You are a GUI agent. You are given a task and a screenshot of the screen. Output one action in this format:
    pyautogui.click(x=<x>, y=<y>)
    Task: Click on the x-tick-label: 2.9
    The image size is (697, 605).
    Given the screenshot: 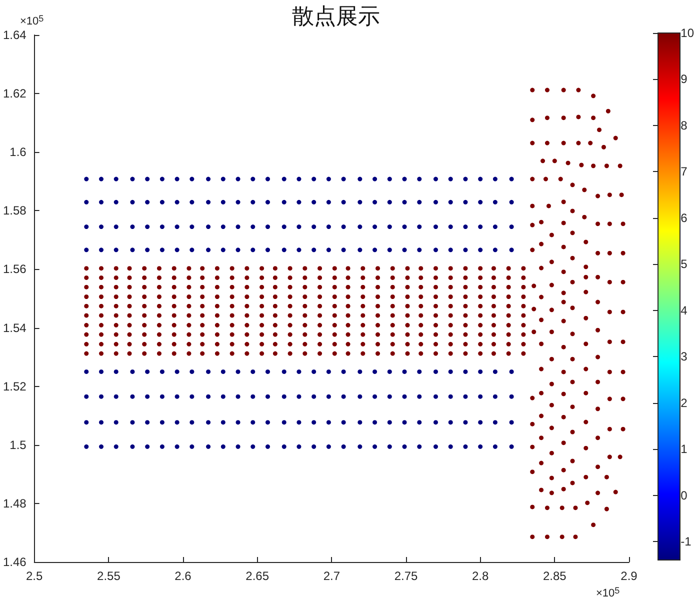 What is the action you would take?
    pyautogui.click(x=629, y=576)
    